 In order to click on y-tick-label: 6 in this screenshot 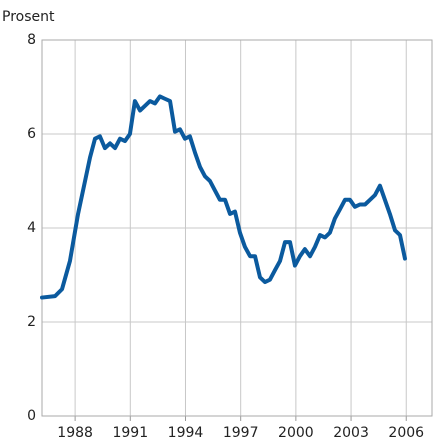, I will do `click(31, 134)`.